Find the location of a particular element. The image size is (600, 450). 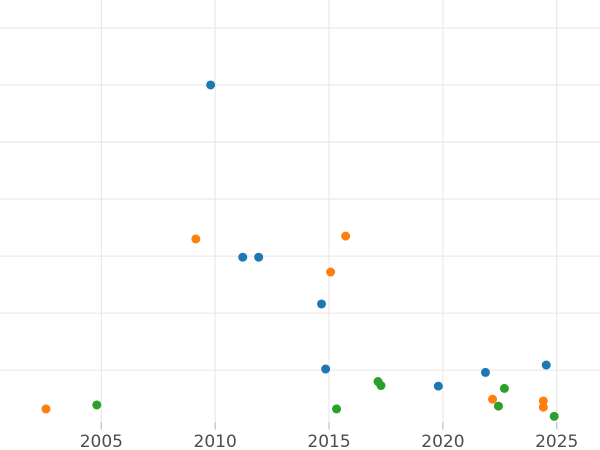

x-tick-label: 2005 is located at coordinates (101, 441).